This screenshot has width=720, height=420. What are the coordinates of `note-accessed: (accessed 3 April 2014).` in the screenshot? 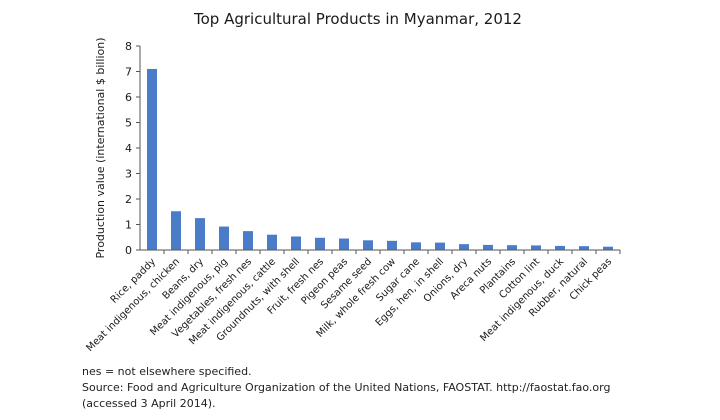 It's located at (149, 403).